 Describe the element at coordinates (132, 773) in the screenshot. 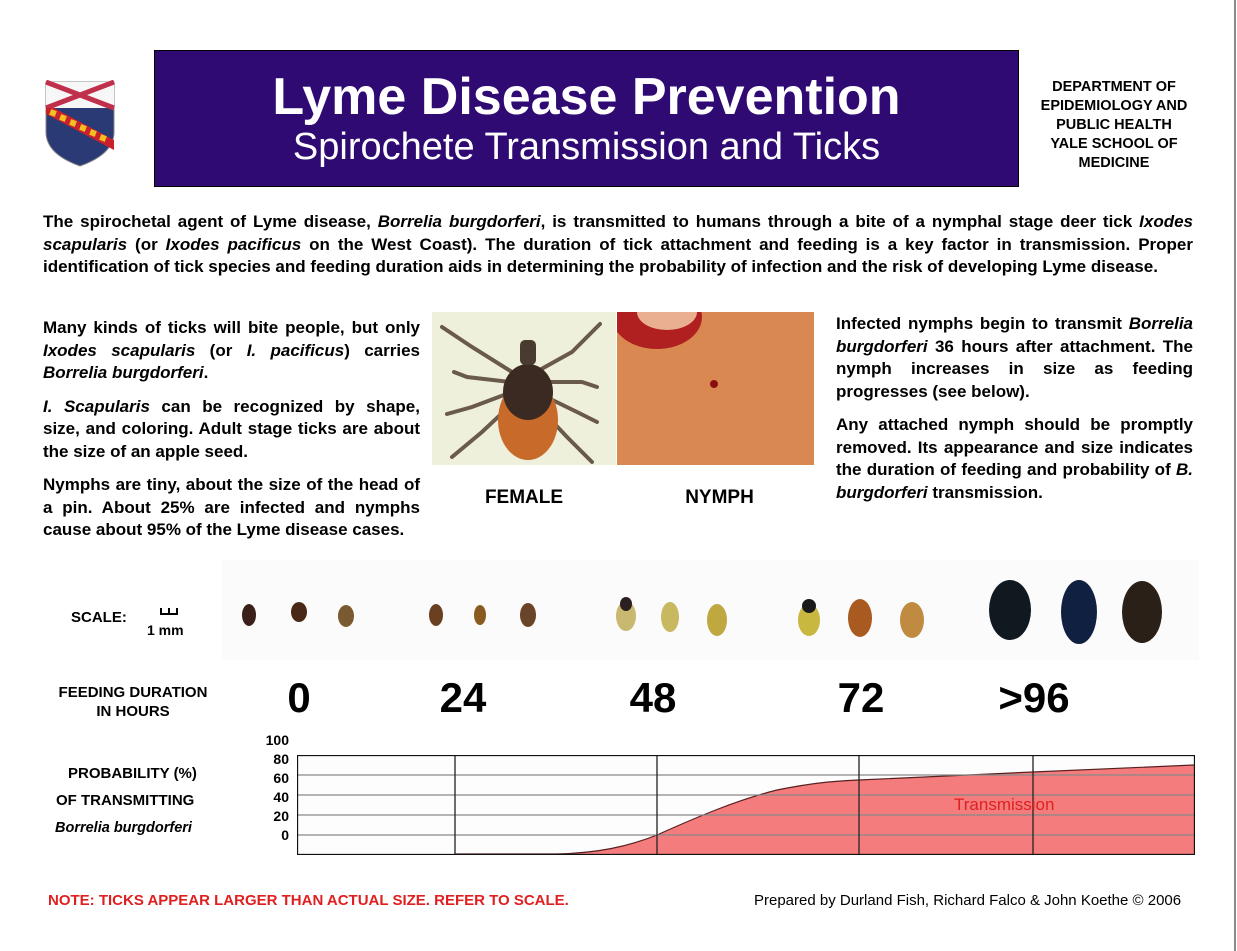

I see `probability-label: PROBABILITY (%)` at that location.